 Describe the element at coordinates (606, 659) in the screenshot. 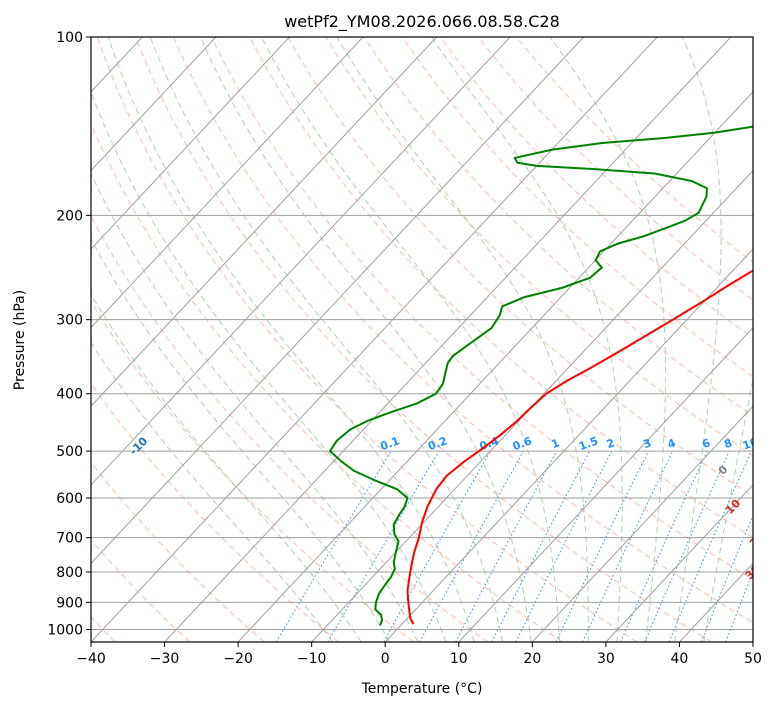

I see `x-tick-label: 30` at that location.